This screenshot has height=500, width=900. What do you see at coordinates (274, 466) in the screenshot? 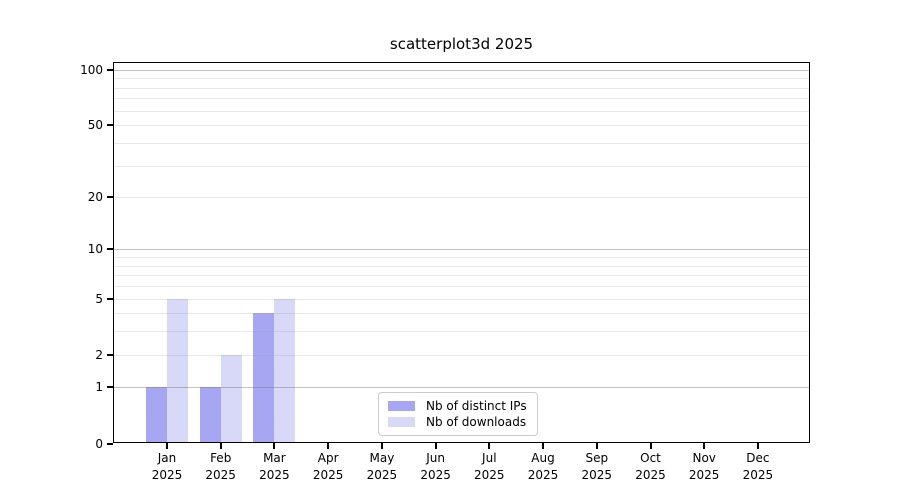
I see `x-tick-label: Mar 2025` at bounding box center [274, 466].